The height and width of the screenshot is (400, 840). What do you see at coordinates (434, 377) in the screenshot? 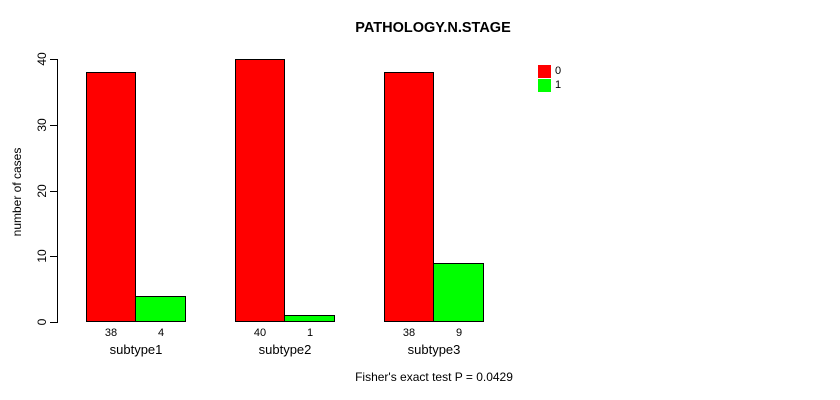
I see `fisher-test-annotation: Fisher's exact test P = 0.0429` at bounding box center [434, 377].